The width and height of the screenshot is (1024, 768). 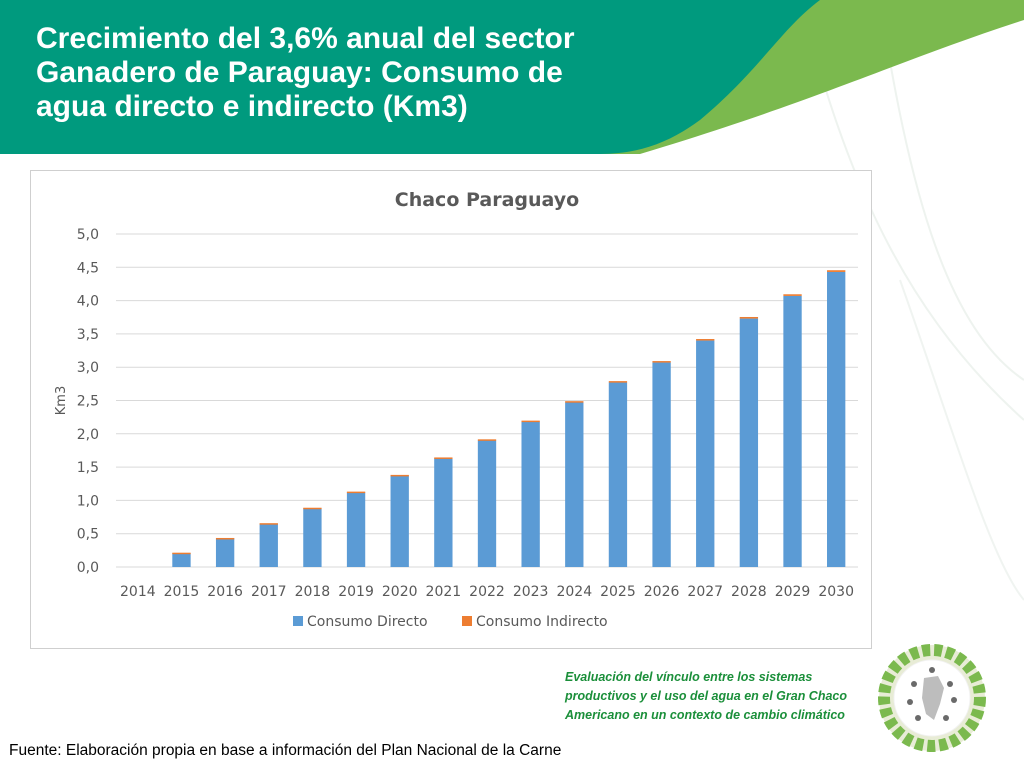 I want to click on bar-indirecto-2029, so click(x=792, y=295).